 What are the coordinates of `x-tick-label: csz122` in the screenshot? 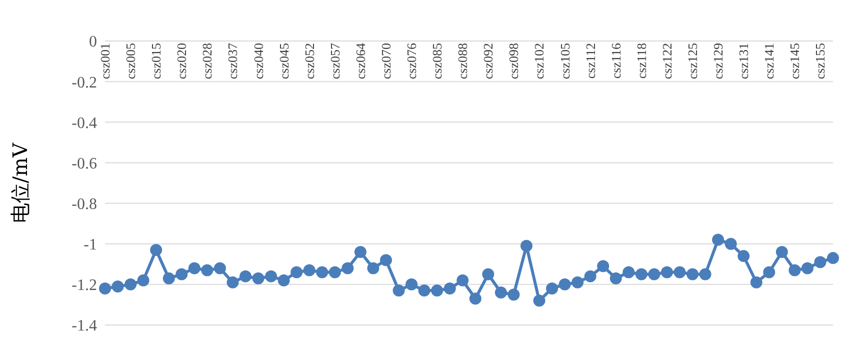 It's located at (666, 61).